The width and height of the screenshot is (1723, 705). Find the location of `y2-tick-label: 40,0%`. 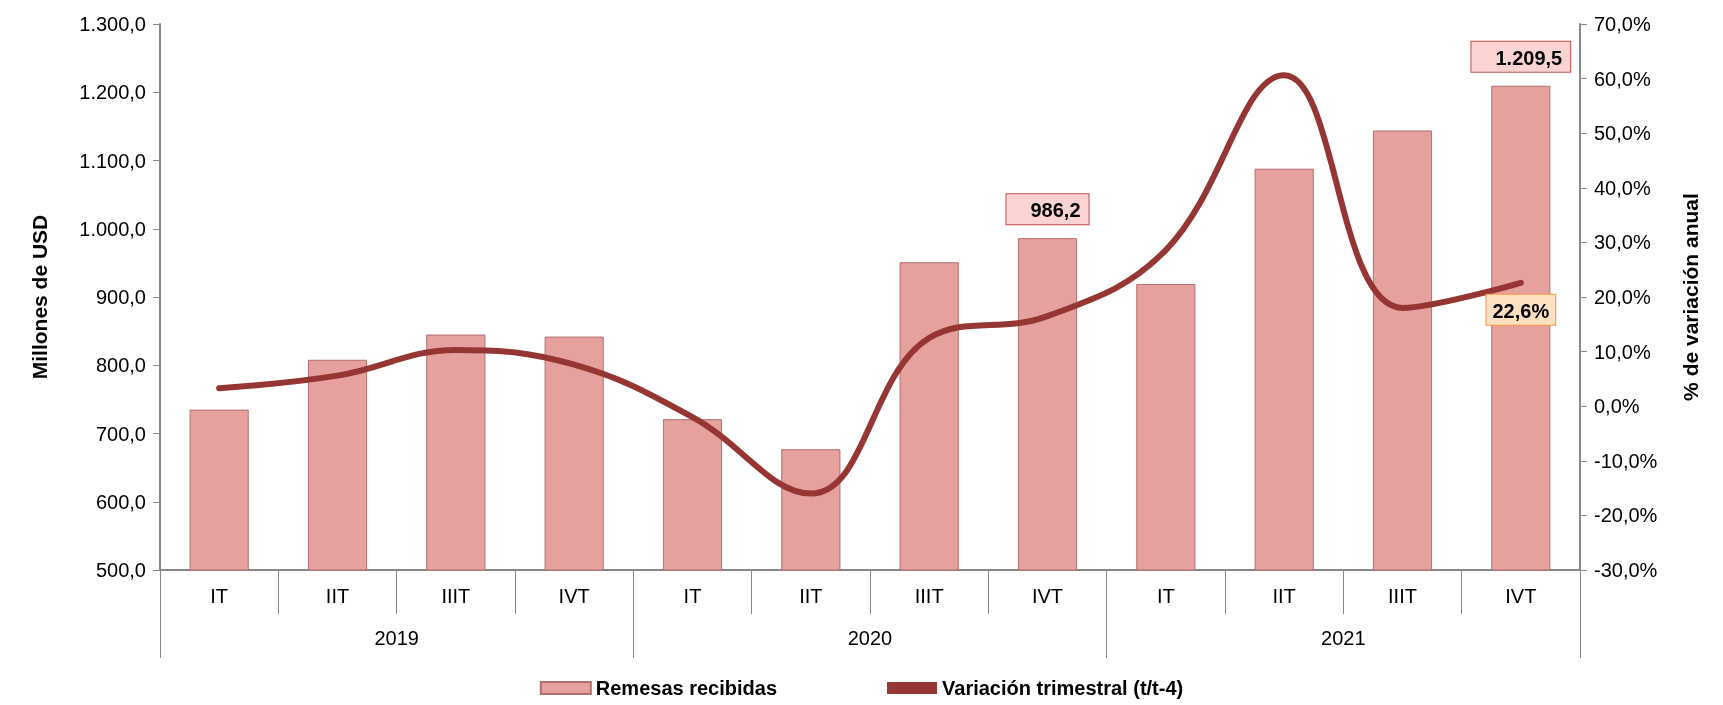

y2-tick-label: 40,0% is located at coordinates (1622, 187).